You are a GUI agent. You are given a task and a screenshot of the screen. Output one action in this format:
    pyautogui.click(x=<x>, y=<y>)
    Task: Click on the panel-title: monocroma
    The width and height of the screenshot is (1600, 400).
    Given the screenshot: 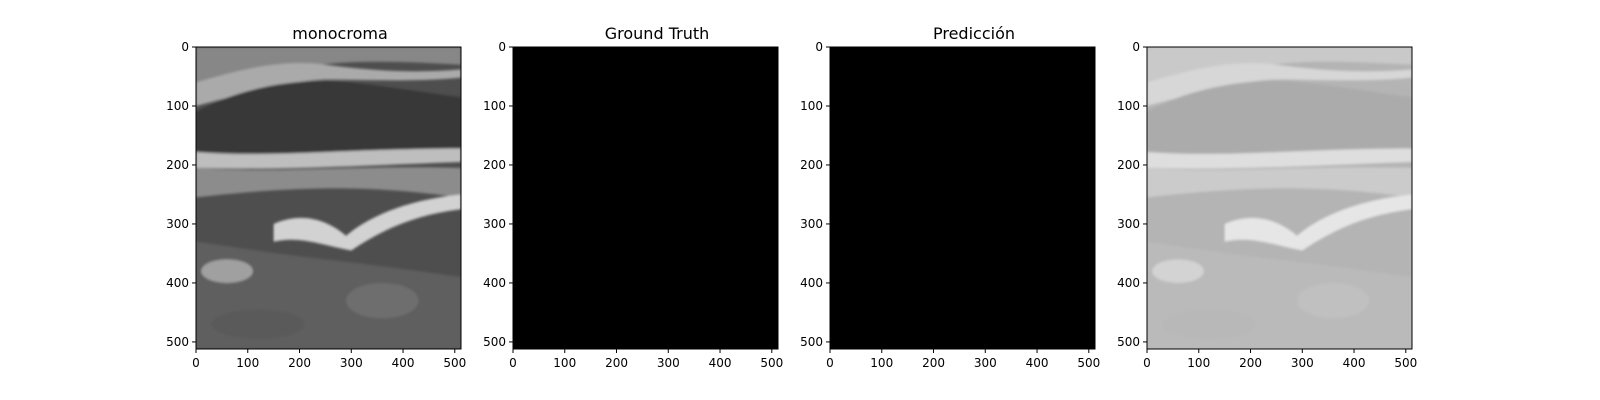 What is the action you would take?
    pyautogui.click(x=340, y=33)
    